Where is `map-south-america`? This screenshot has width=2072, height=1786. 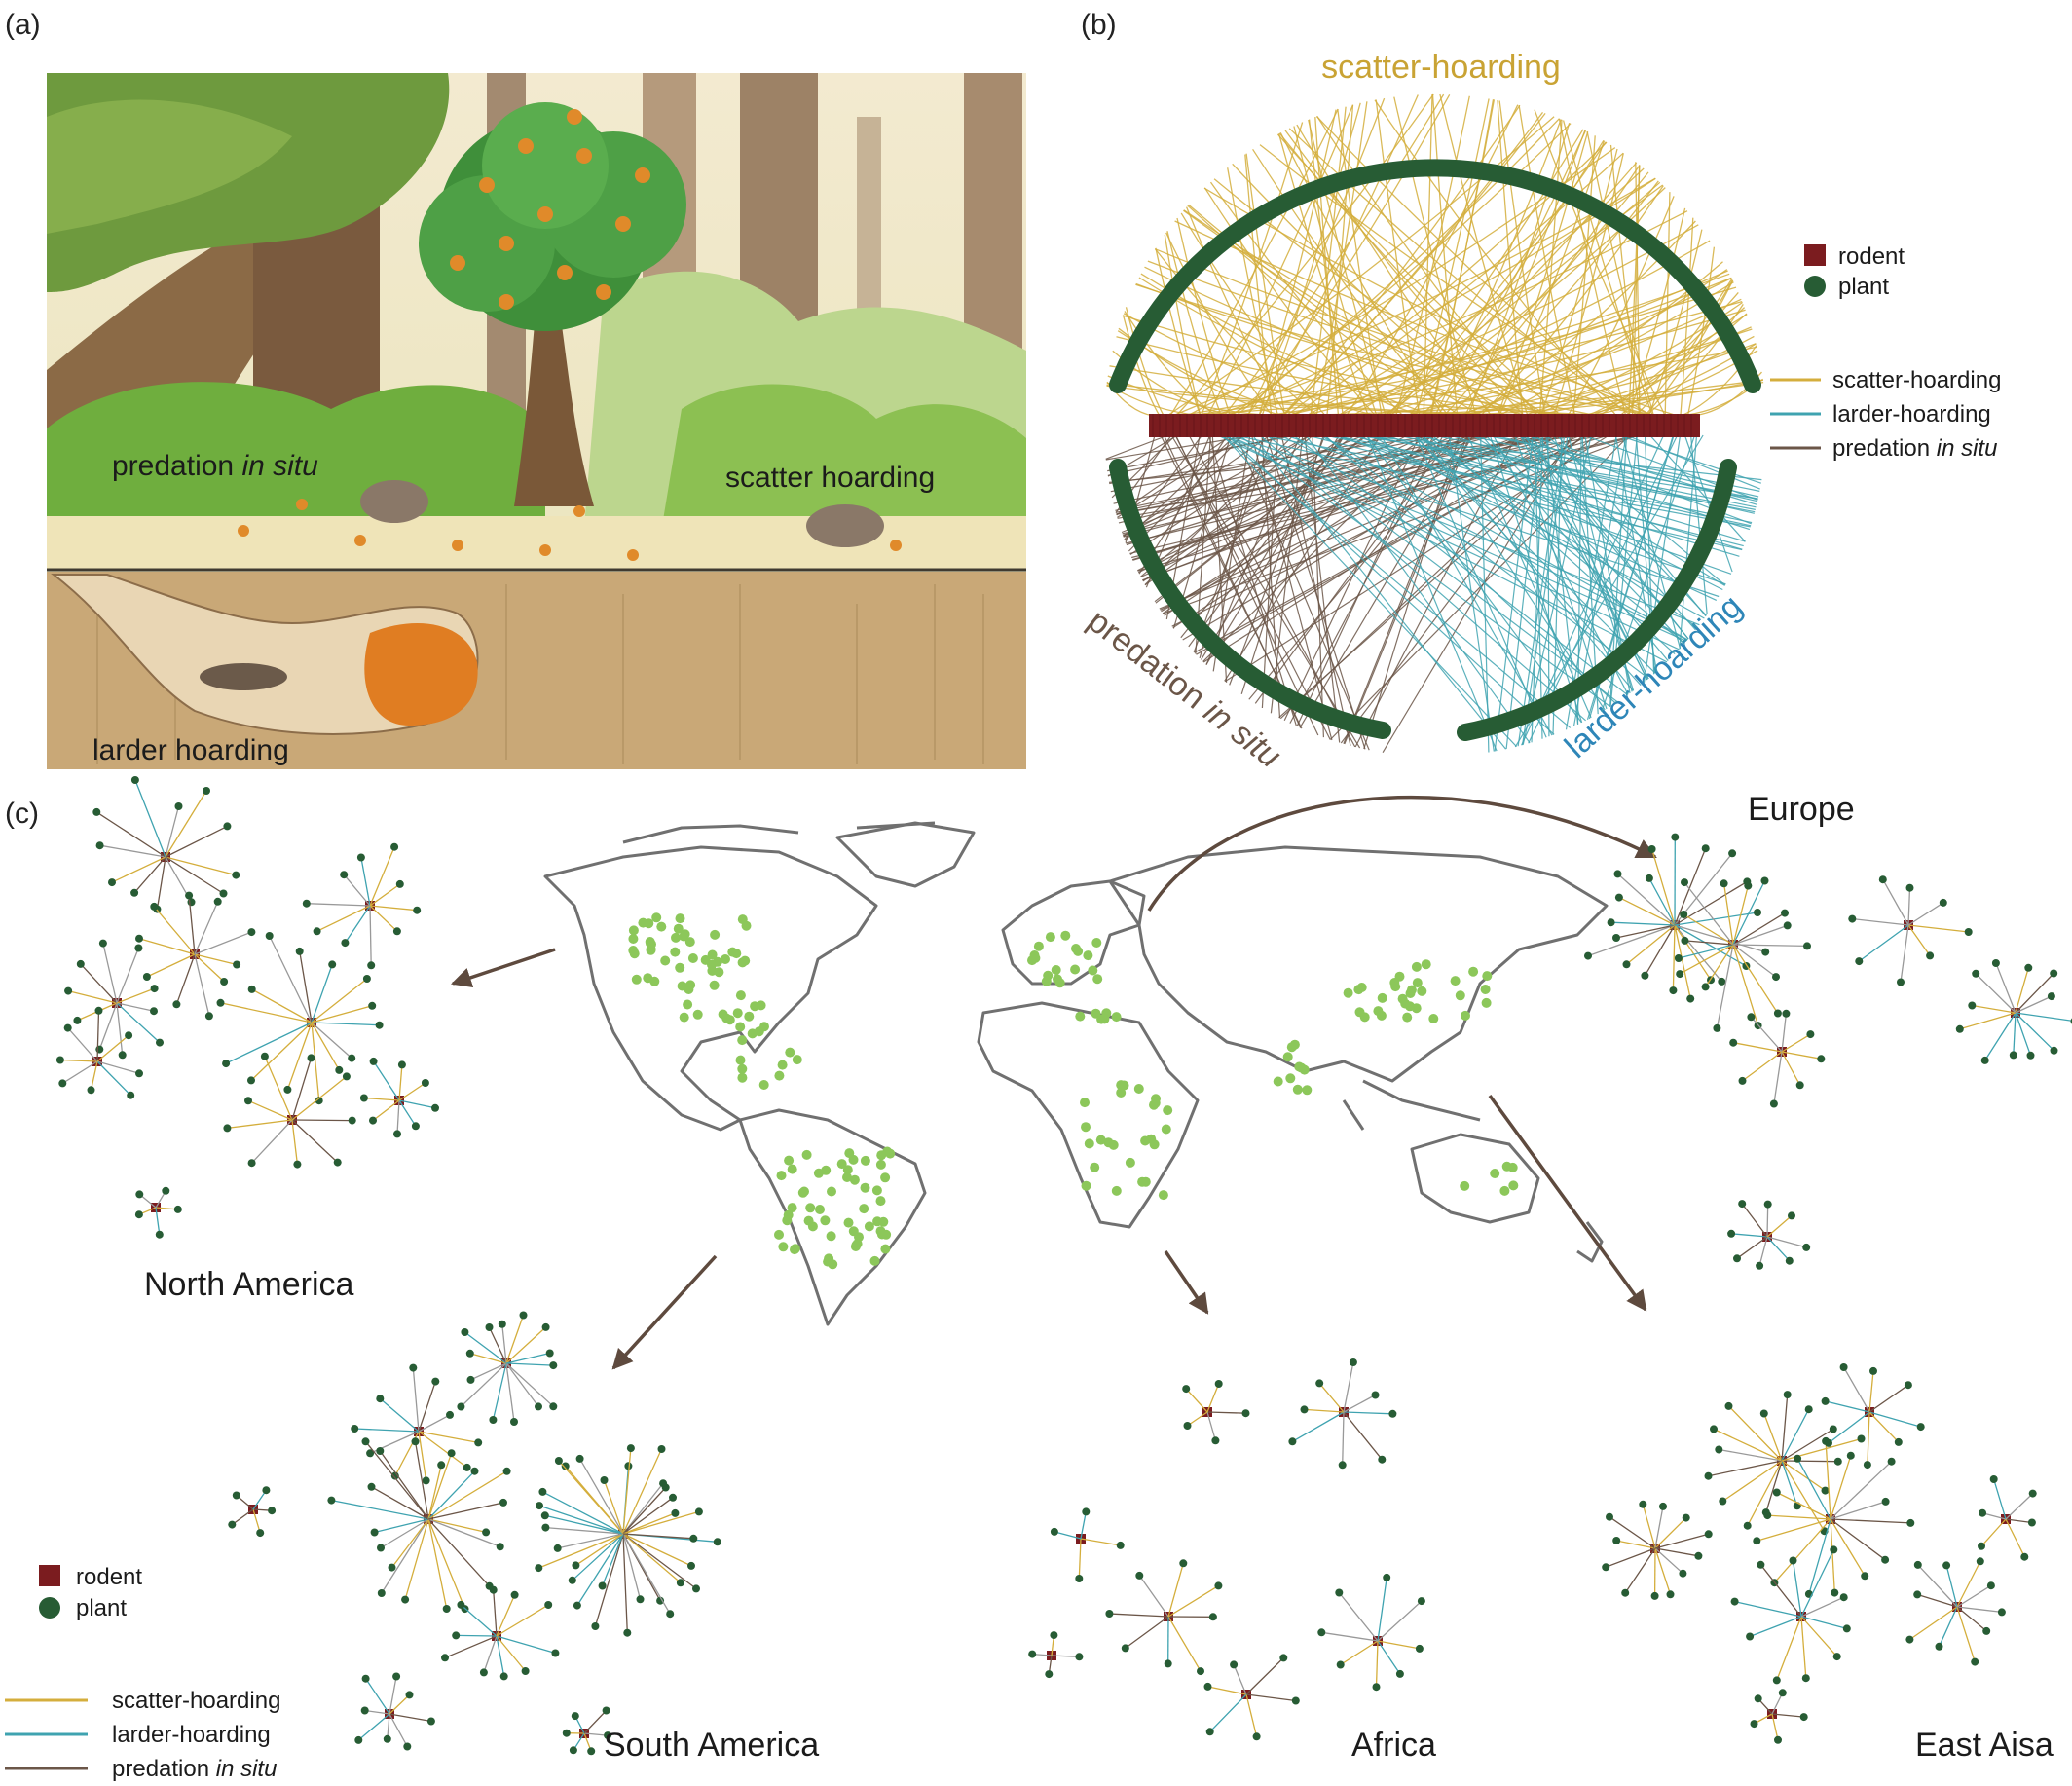 map-south-america is located at coordinates (832, 1217).